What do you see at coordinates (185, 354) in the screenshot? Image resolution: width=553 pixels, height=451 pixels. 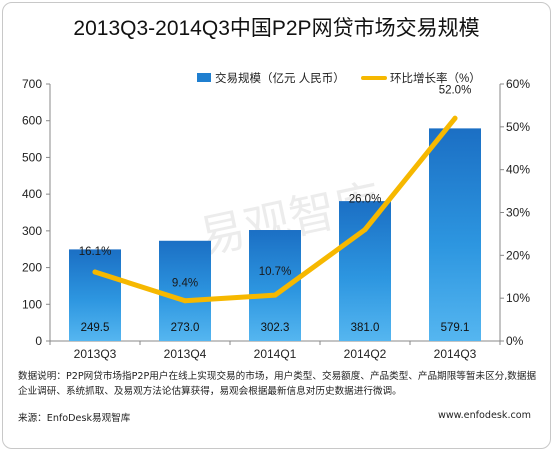 I see `x-tick-label: 2013Q4` at bounding box center [185, 354].